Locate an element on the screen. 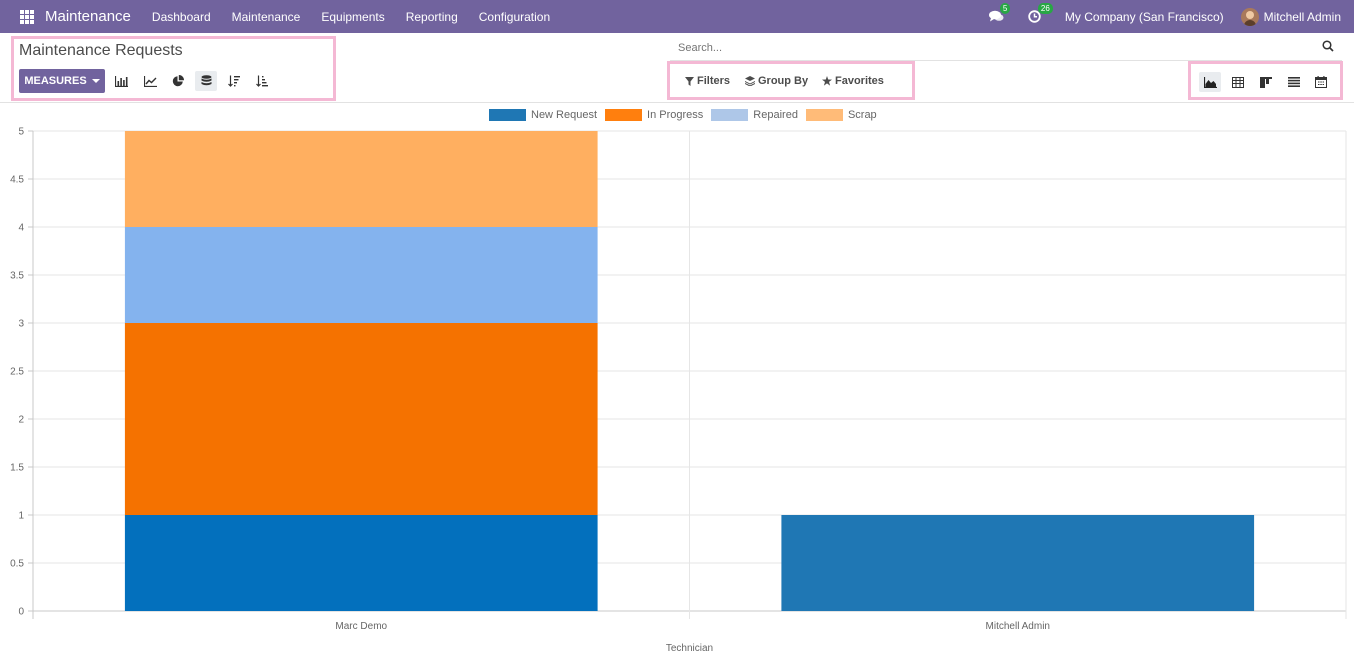 The height and width of the screenshot is (656, 1354). search-input is located at coordinates (988, 48).